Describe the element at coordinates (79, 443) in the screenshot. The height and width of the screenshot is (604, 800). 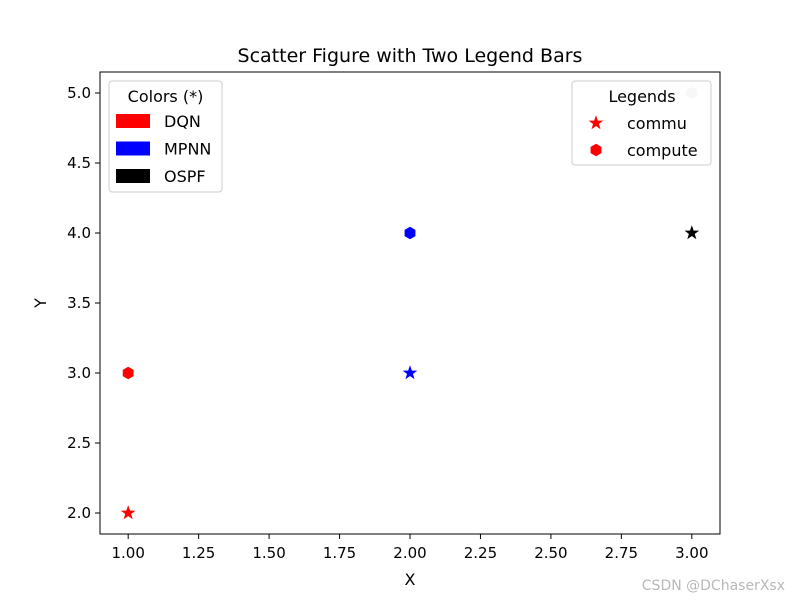
I see `y-tick-label: 2.5` at that location.